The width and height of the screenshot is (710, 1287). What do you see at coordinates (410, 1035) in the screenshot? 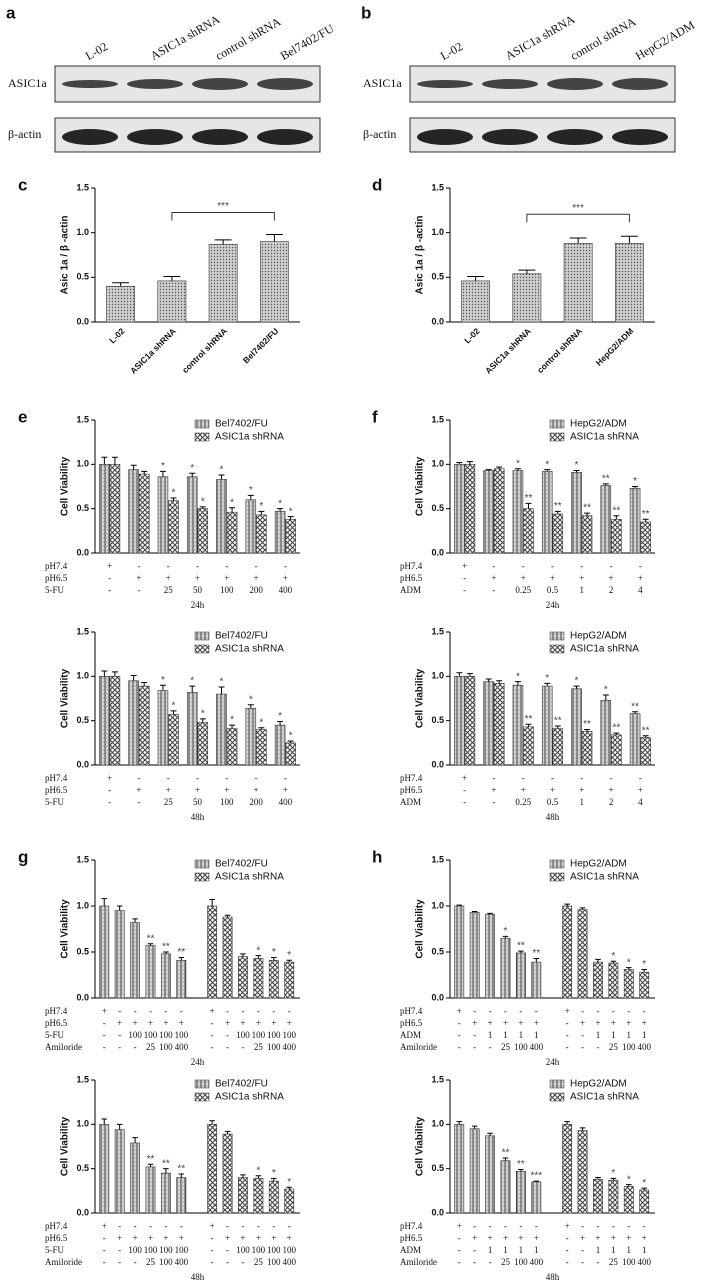
I see `condition-name: ADM` at bounding box center [410, 1035].